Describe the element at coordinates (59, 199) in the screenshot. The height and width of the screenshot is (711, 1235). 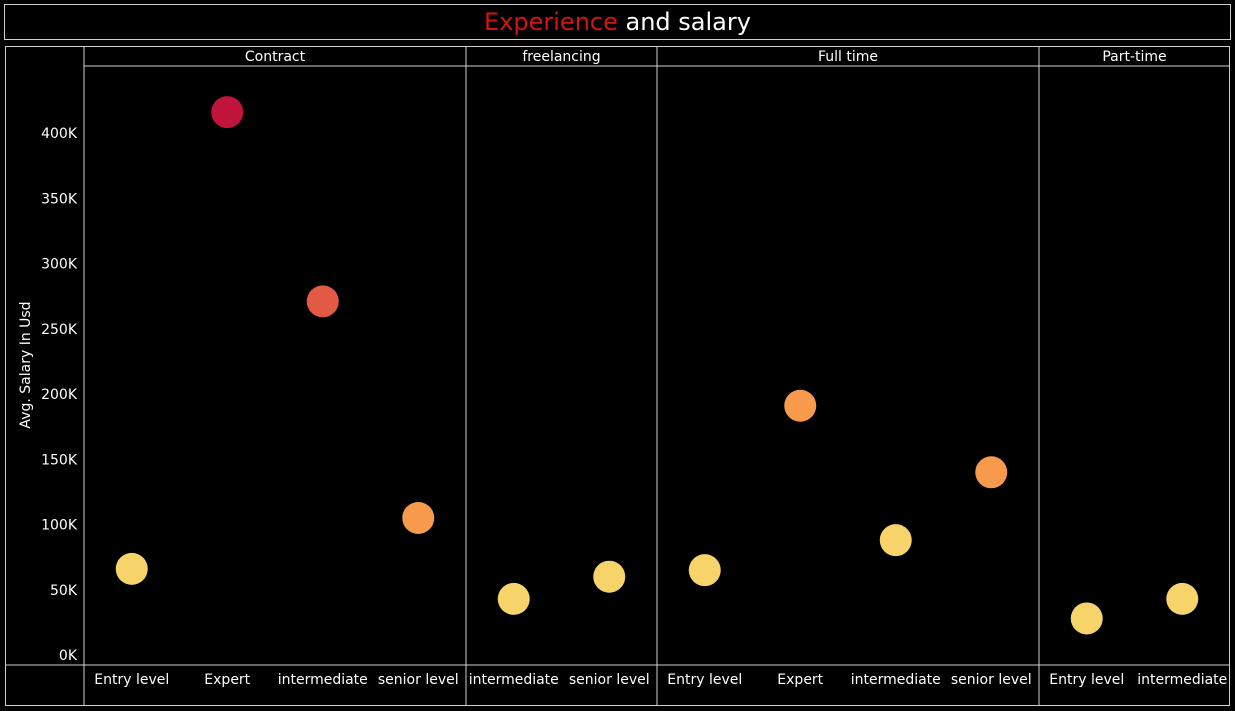
I see `y-tick-label: 350K` at that location.